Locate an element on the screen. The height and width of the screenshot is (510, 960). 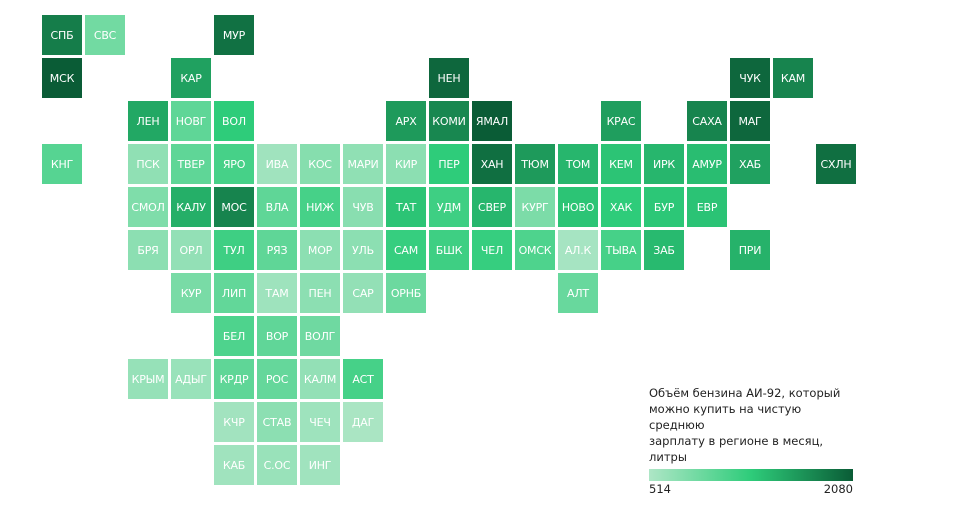
legend-color-bar is located at coordinates (751, 475).